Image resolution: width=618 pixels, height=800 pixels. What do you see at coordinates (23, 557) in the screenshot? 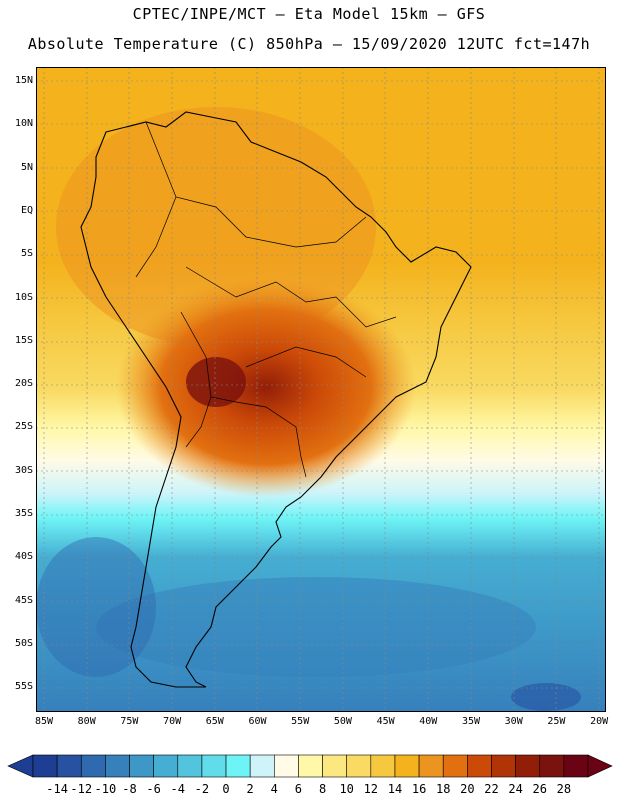
I see `lat-label: 40S` at bounding box center [23, 557].